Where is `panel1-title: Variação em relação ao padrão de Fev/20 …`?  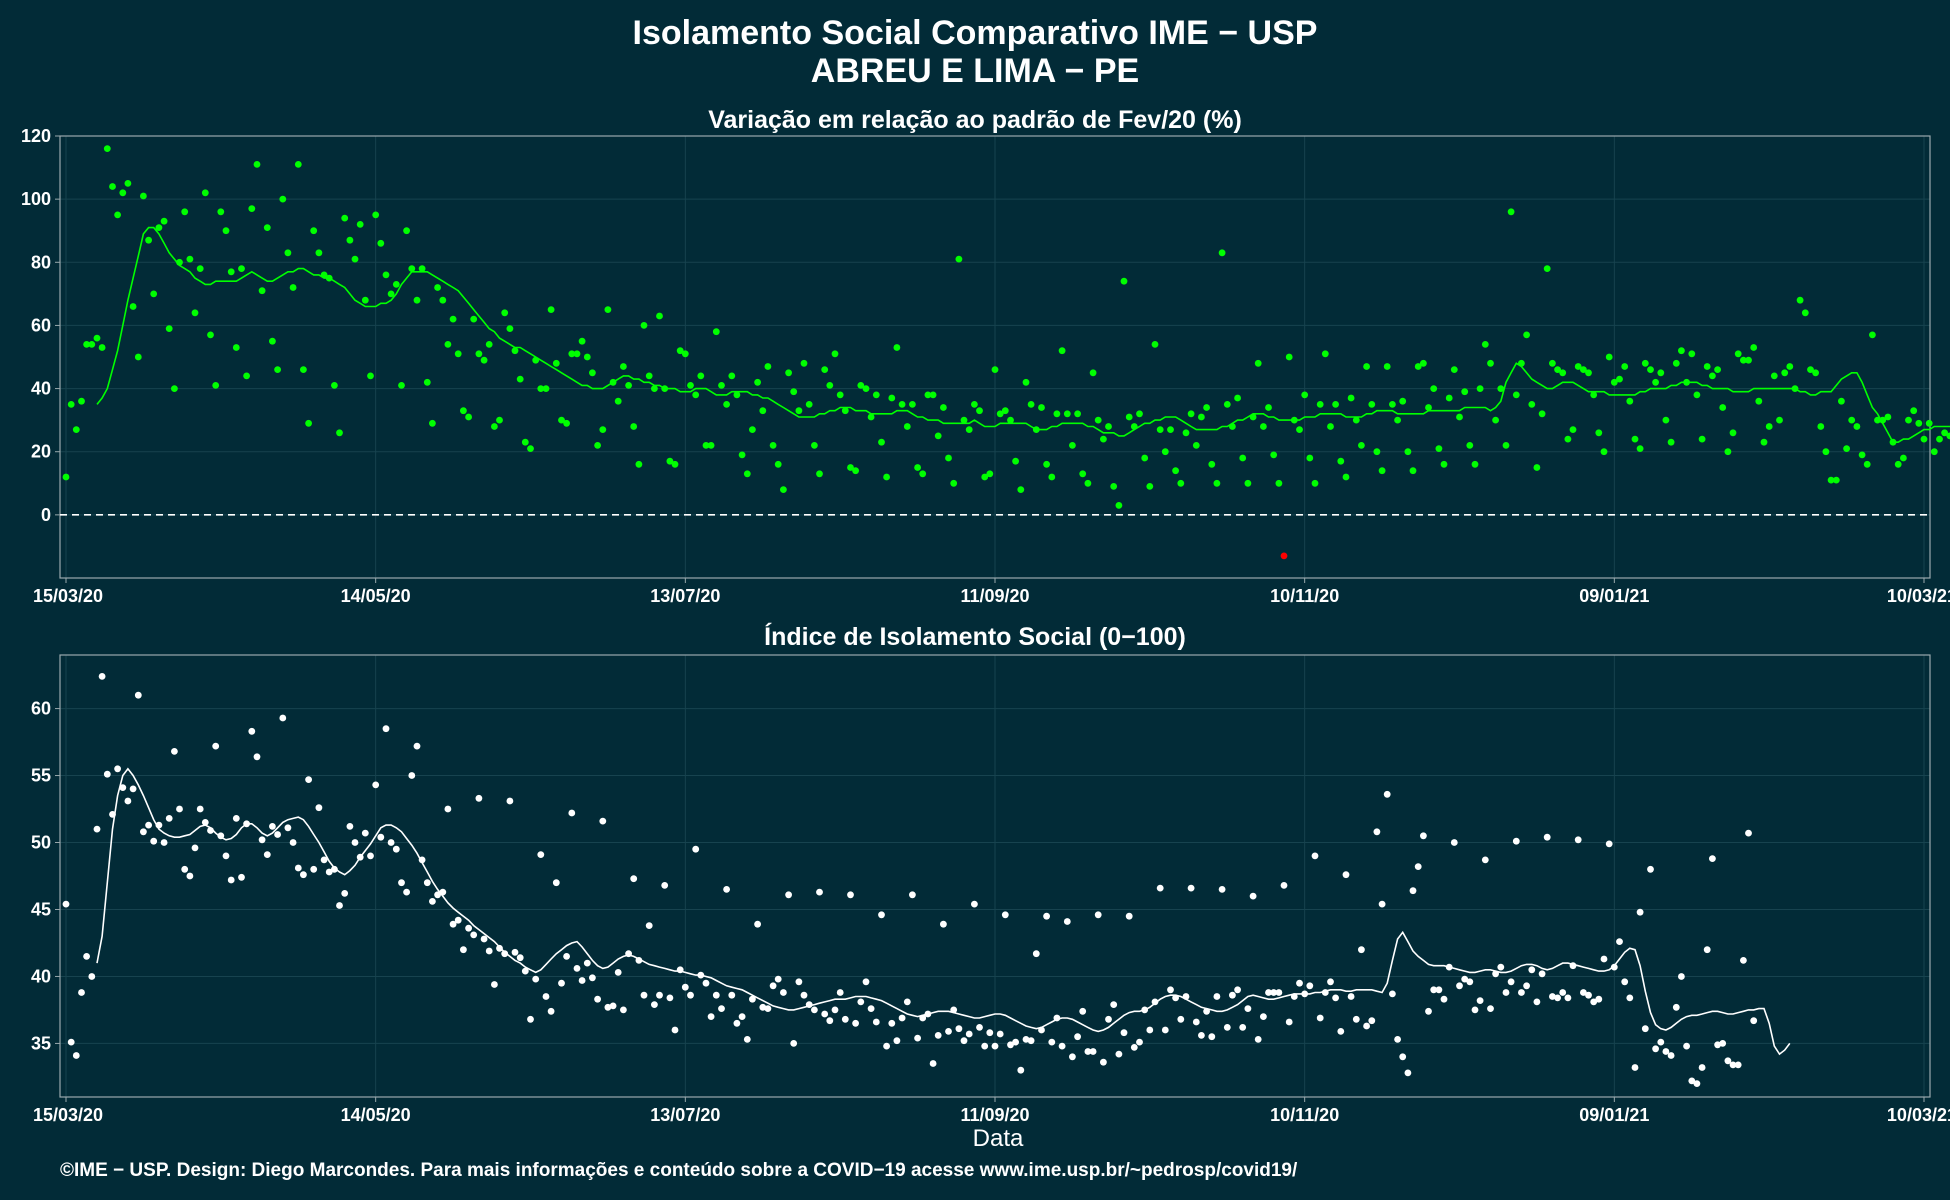 panel1-title: Variação em relação ao padrão de Fev/20 … is located at coordinates (975, 120).